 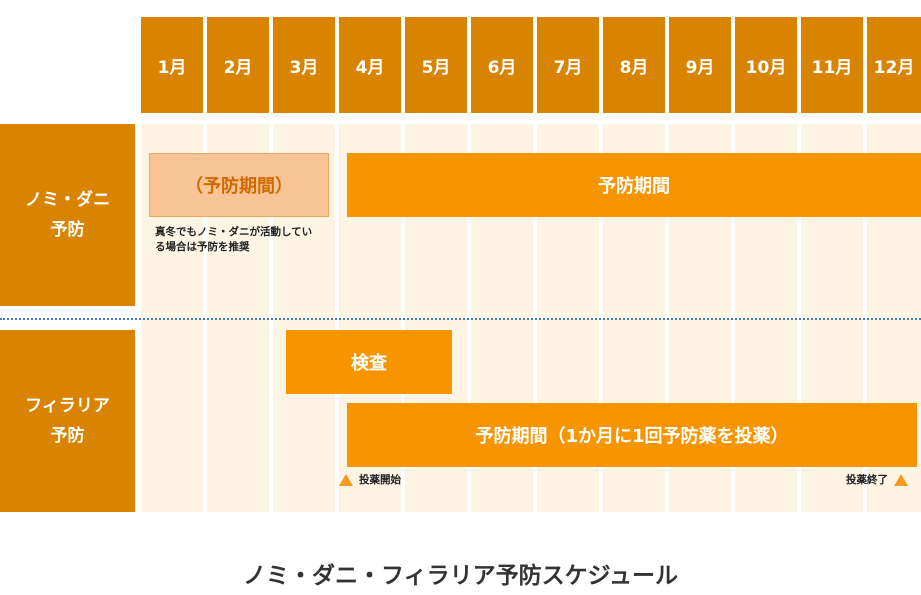 I want to click on month-header: 11月, so click(x=832, y=65).